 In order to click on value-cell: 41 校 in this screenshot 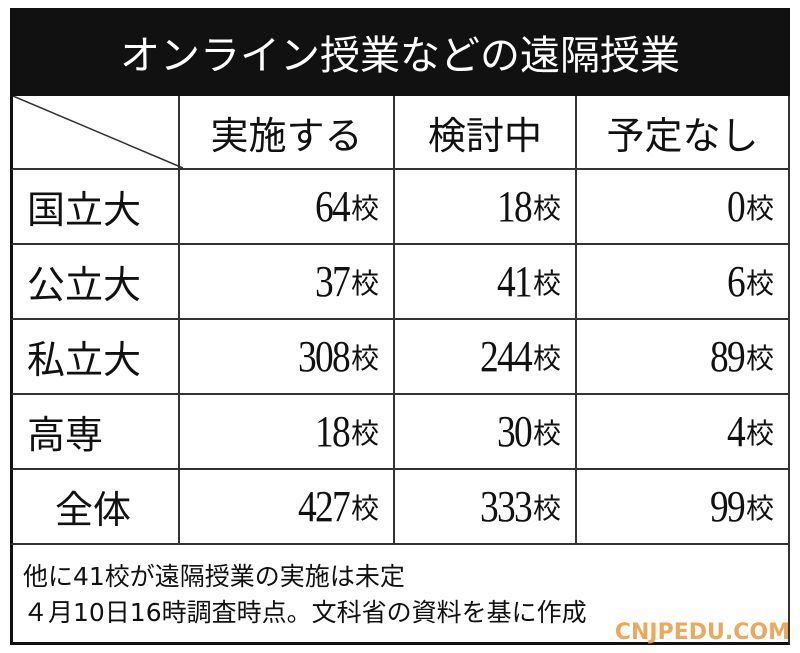, I will do `click(486, 282)`.